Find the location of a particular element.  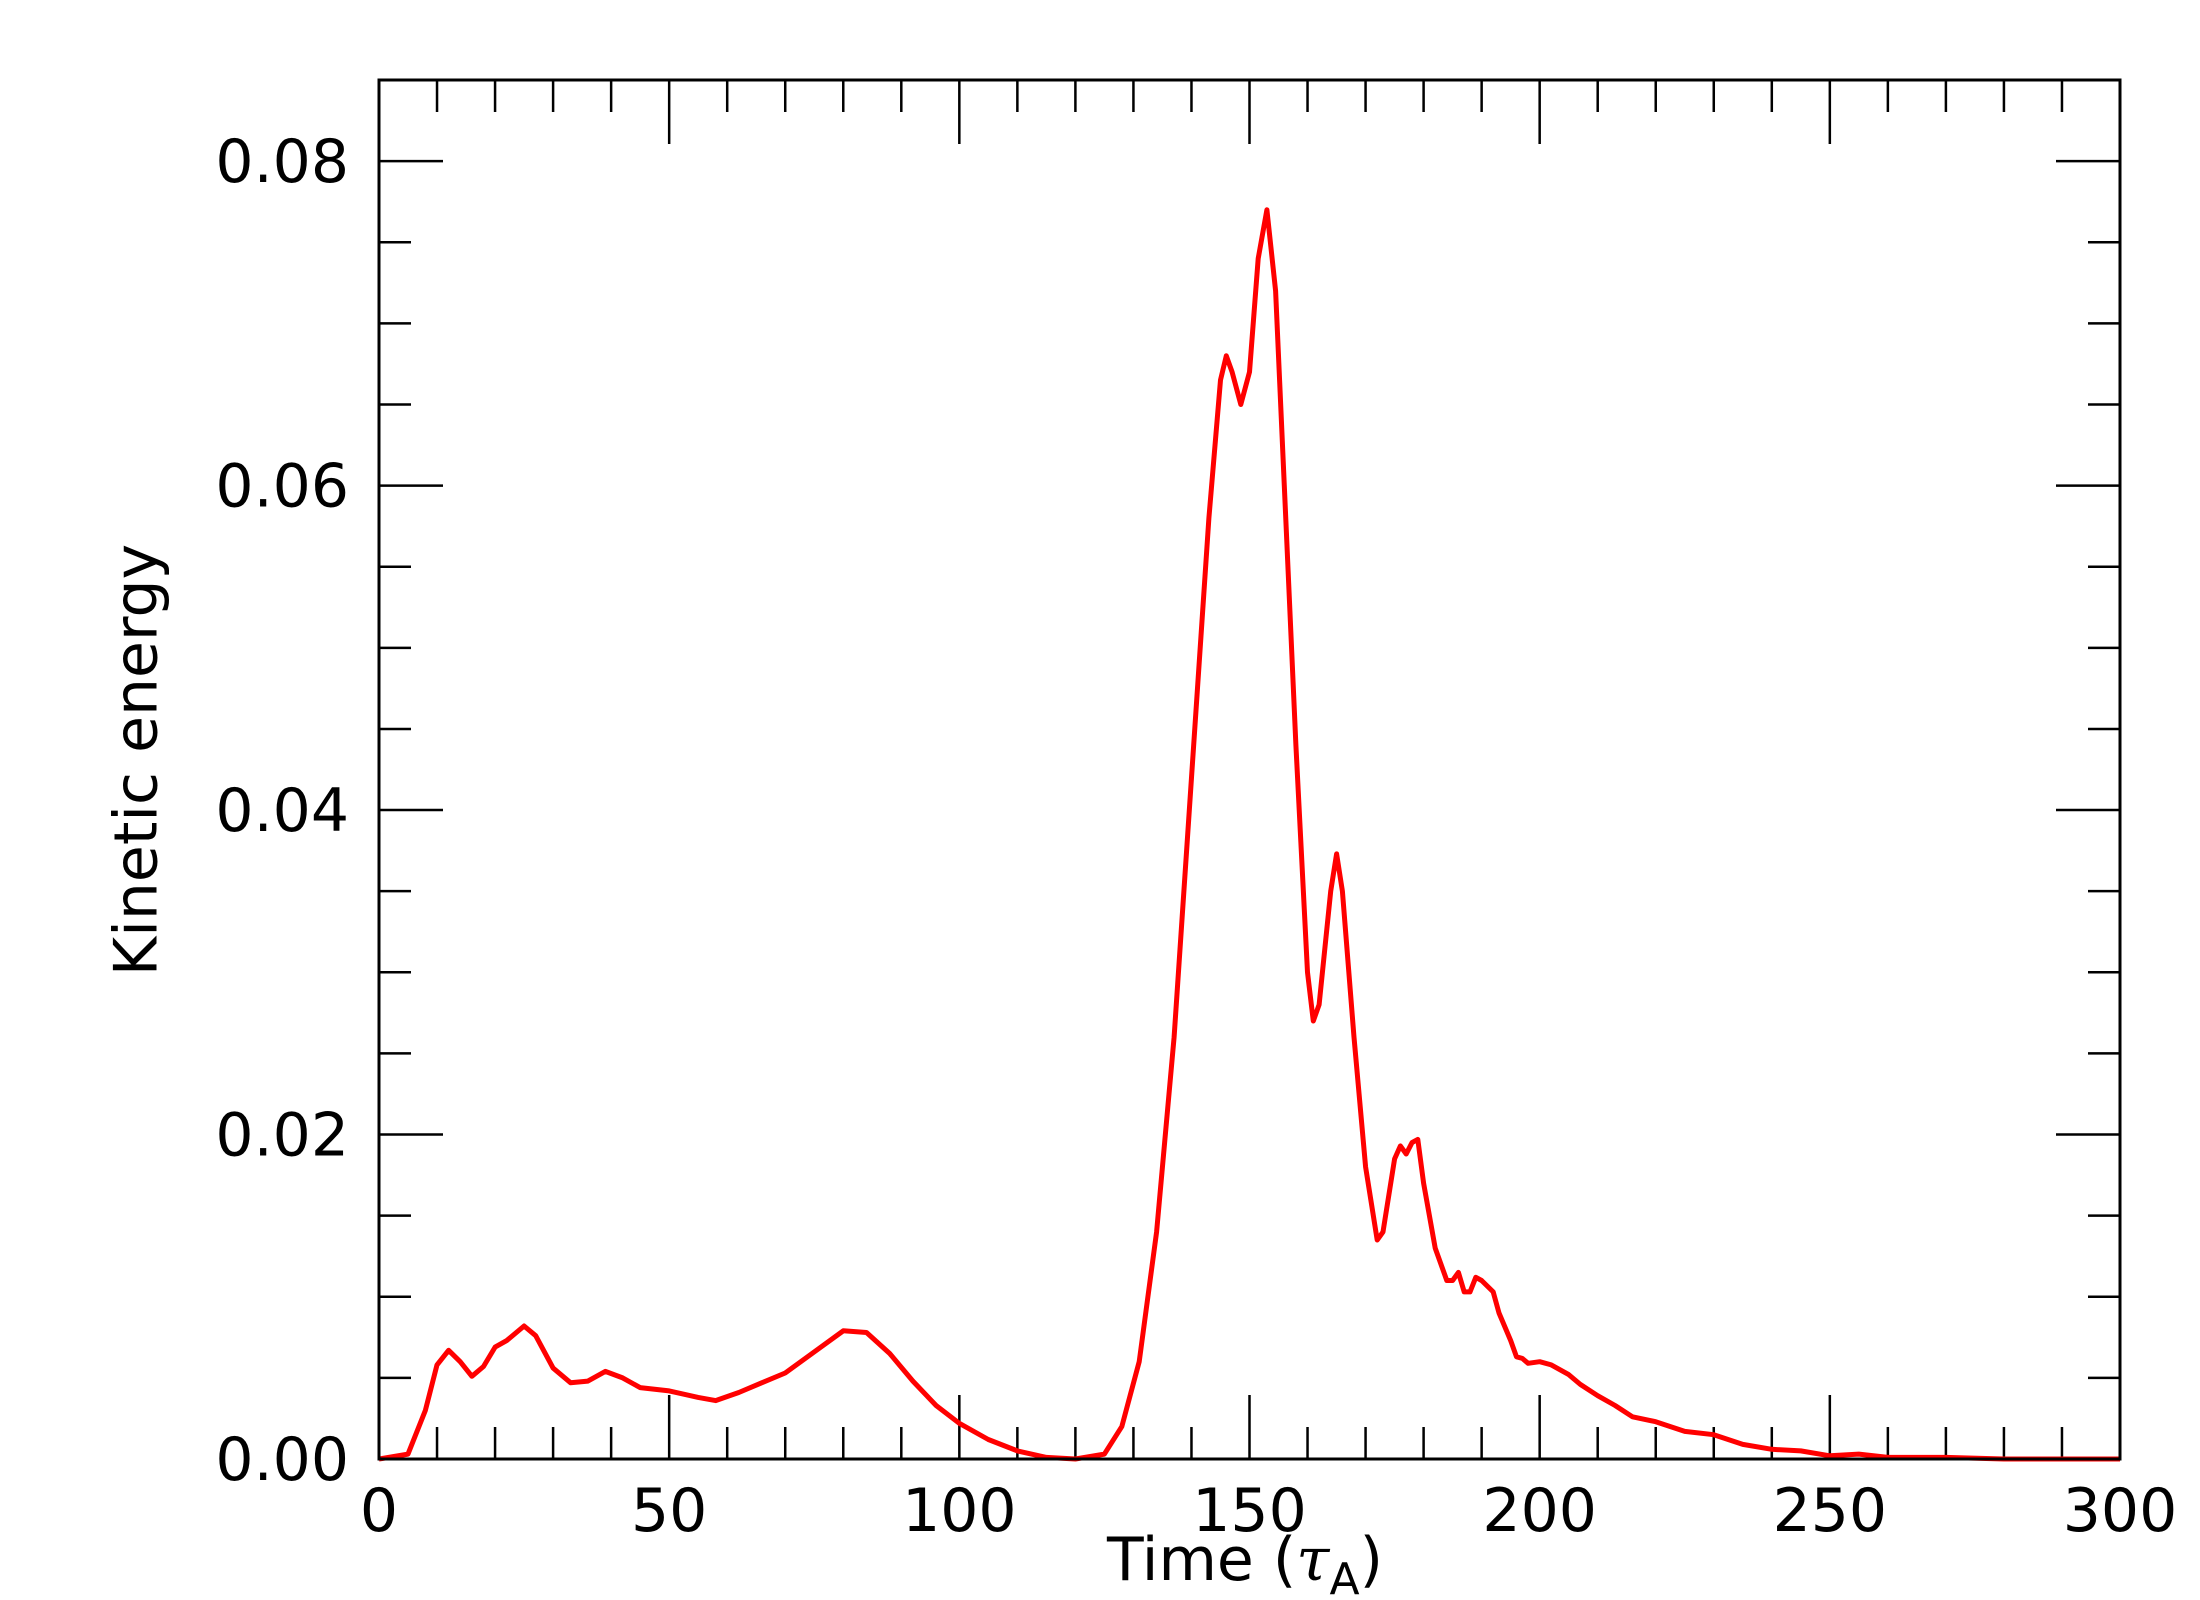

x-tick-label: 0 is located at coordinates (379, 1511).